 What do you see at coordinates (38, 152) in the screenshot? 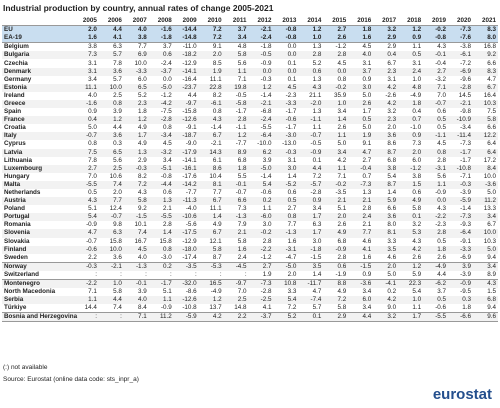
I see `row-label: Latvia` at bounding box center [38, 152].